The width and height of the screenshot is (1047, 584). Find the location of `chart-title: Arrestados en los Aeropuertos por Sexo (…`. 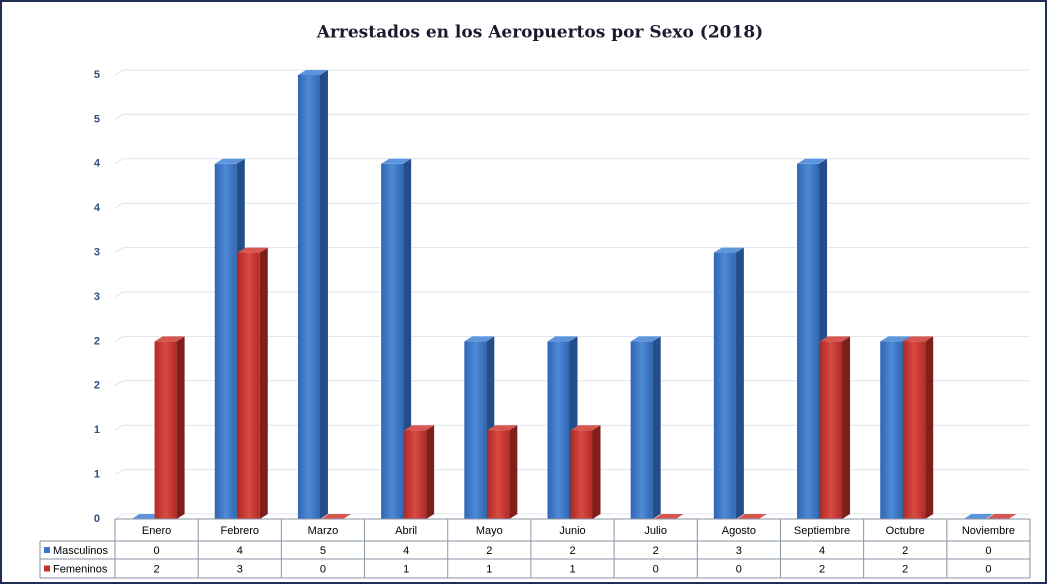

chart-title: Arrestados en los Aeropuertos por Sexo (… is located at coordinates (539, 33).